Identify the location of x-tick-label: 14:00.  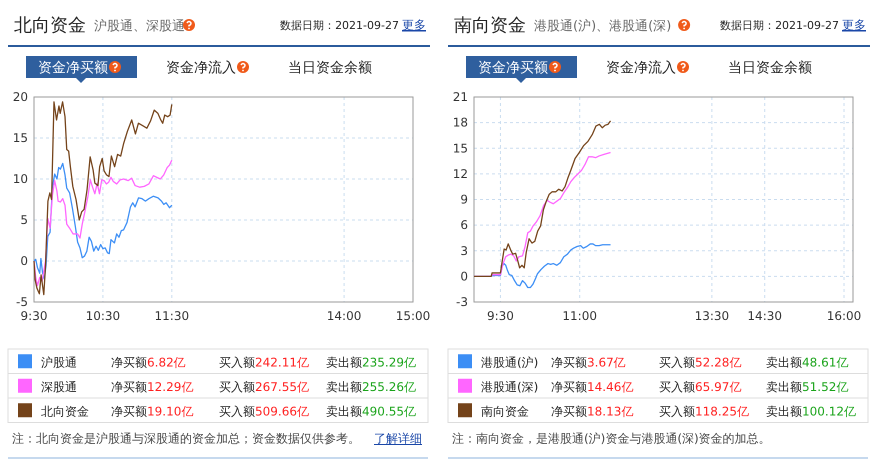
(344, 316).